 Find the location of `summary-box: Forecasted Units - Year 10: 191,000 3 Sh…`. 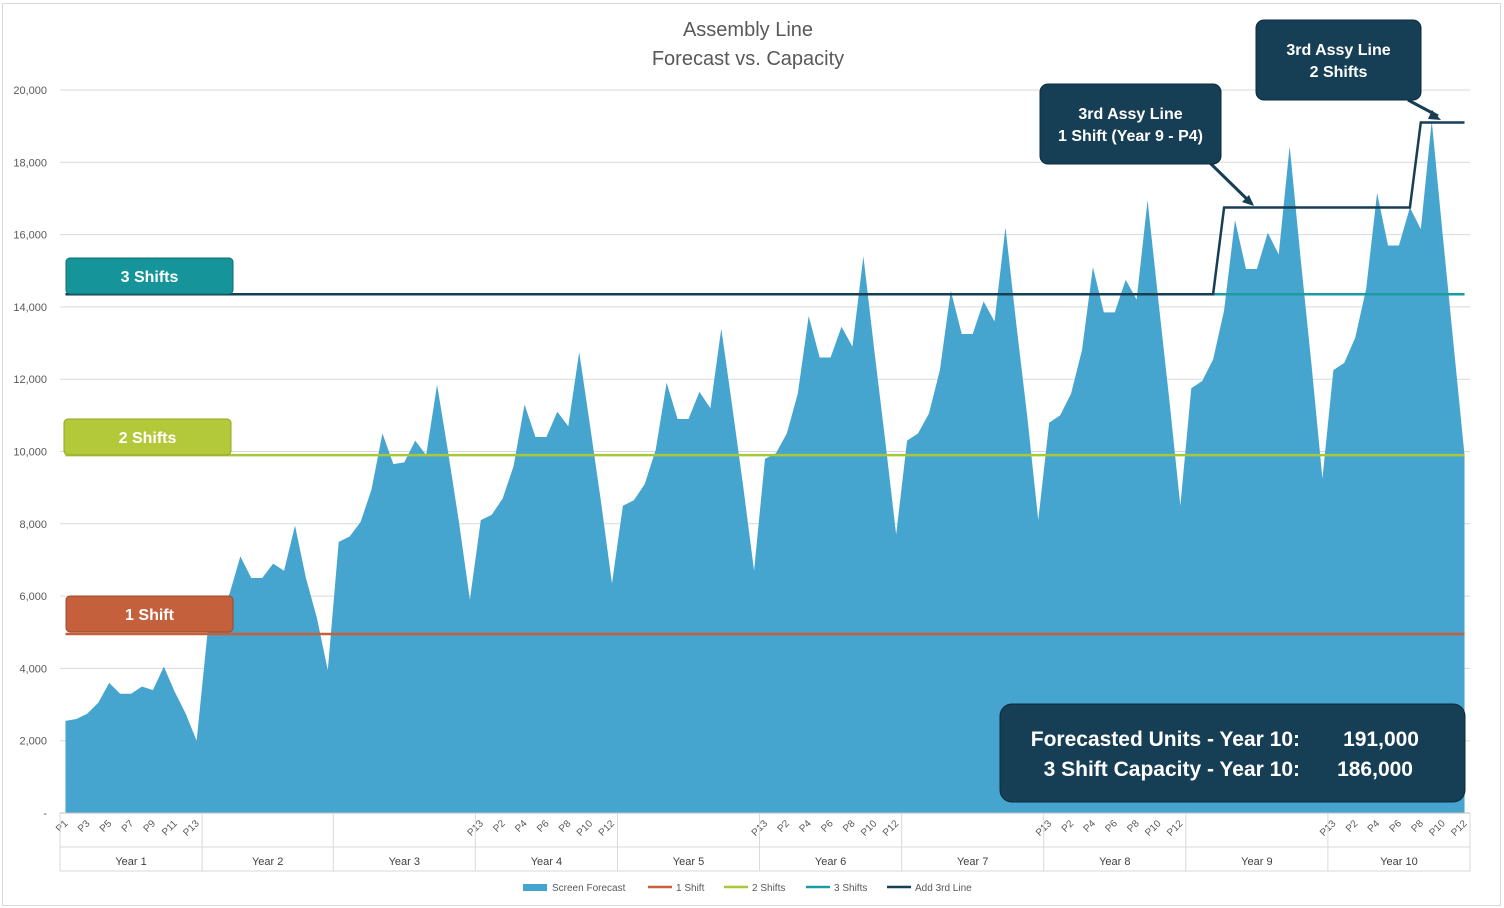

summary-box: Forecasted Units - Year 10: 191,000 3 Sh… is located at coordinates (1232, 753).